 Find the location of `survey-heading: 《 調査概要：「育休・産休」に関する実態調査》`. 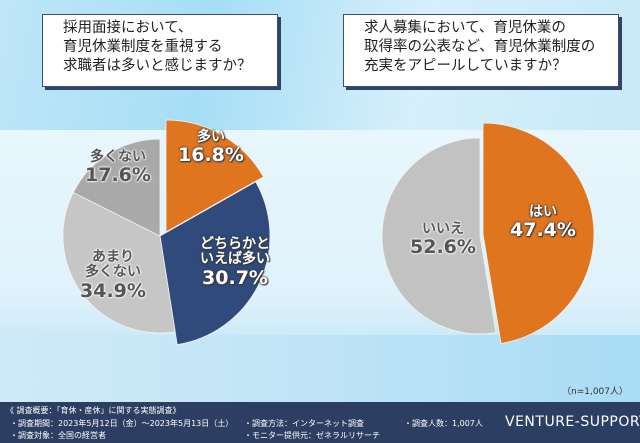

survey-heading: 《 調査概要：「育休・産休」に関する実態調査》 is located at coordinates (93, 410).